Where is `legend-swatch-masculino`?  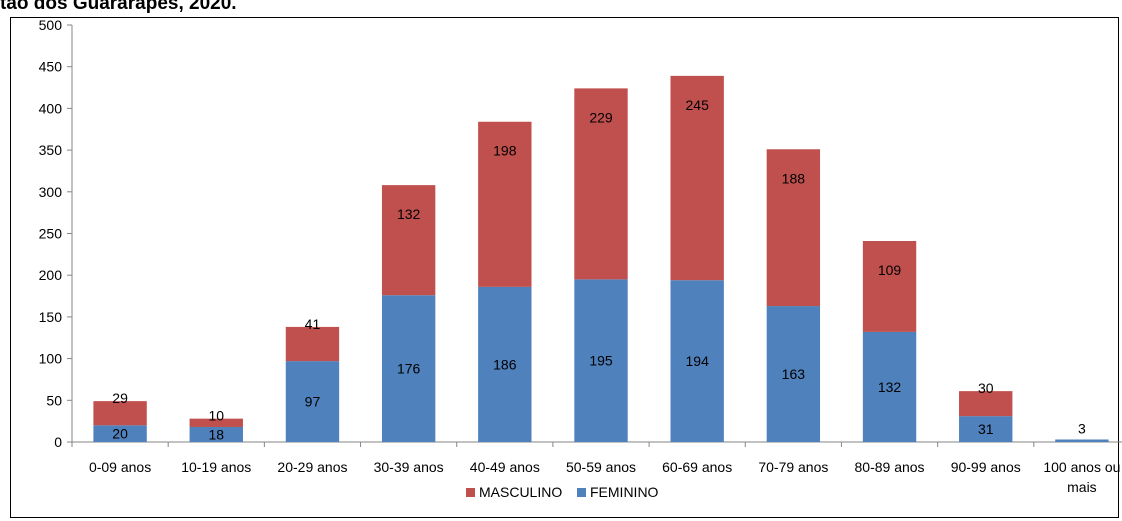 legend-swatch-masculino is located at coordinates (470, 492).